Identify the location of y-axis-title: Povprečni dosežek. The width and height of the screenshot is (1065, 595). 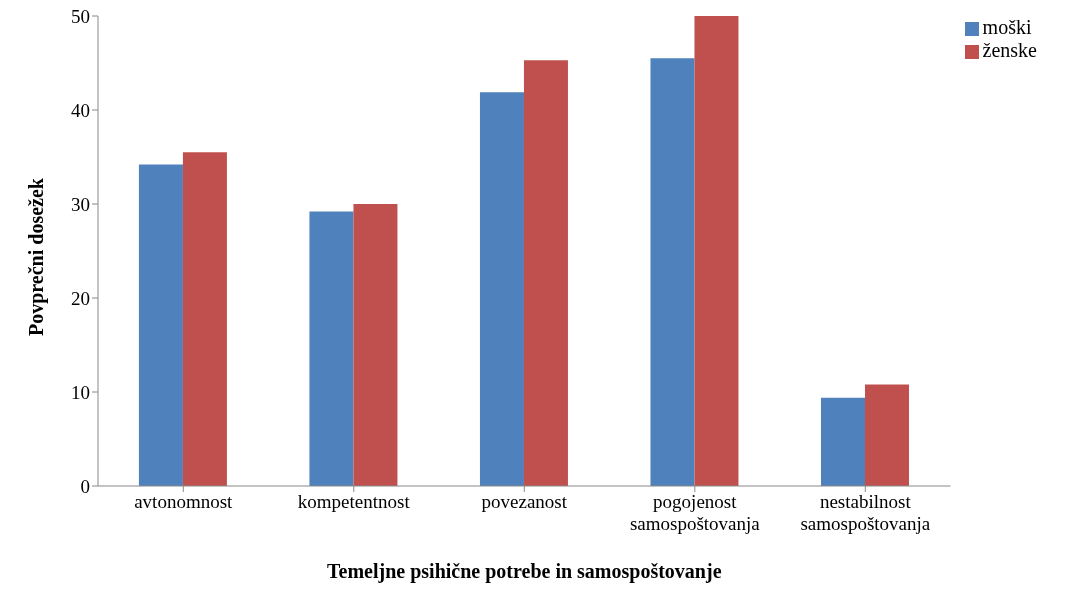
(37, 256).